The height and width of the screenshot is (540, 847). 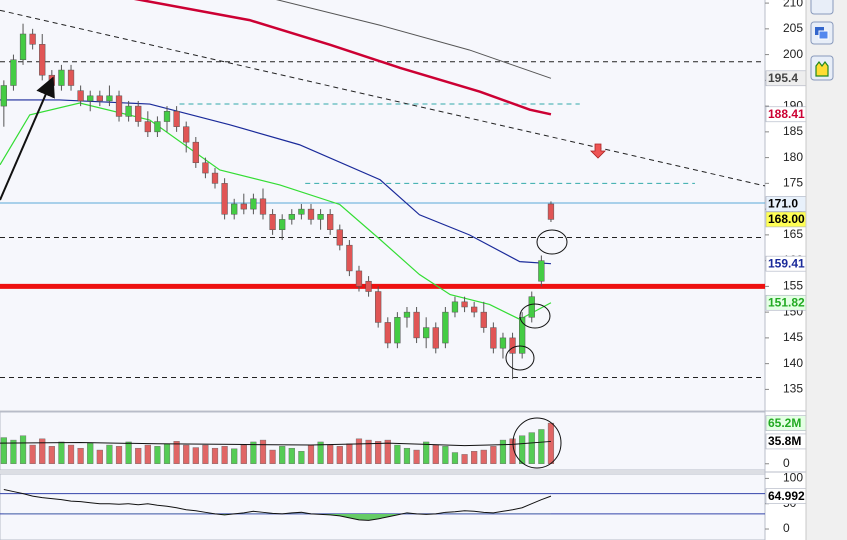 I want to click on y-tick-label: 200, so click(x=793, y=54).